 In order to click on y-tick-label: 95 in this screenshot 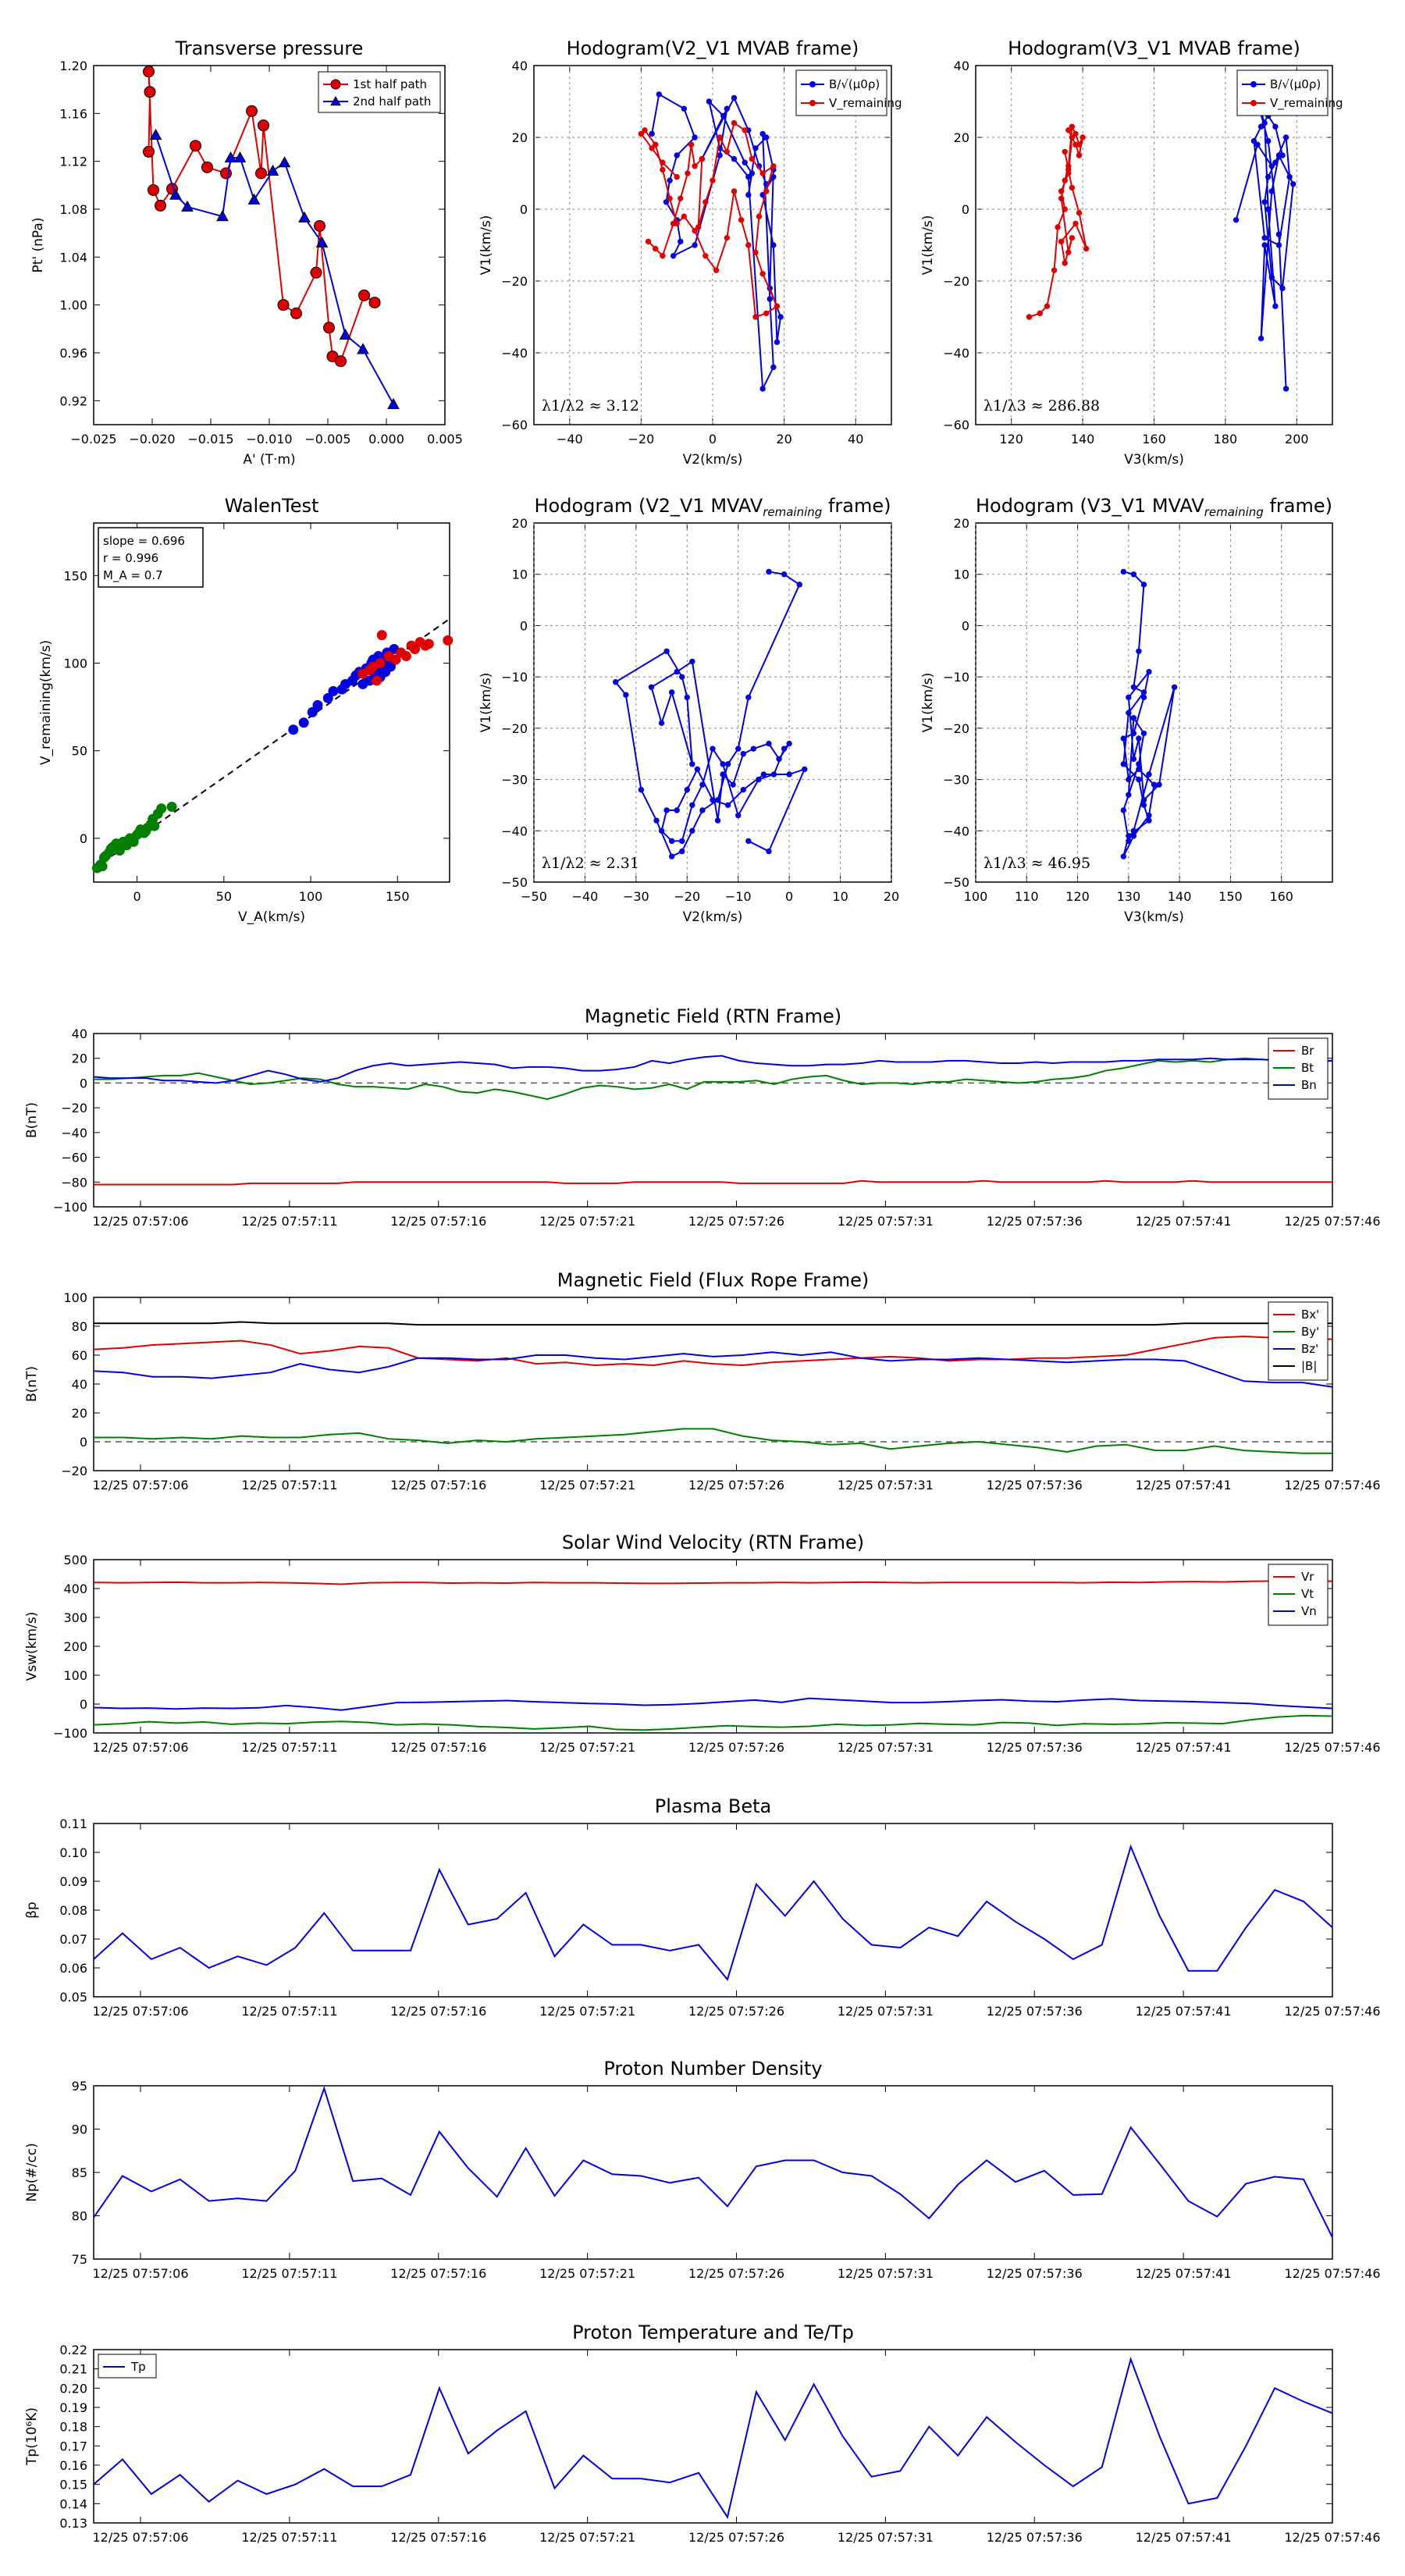, I will do `click(80, 2086)`.